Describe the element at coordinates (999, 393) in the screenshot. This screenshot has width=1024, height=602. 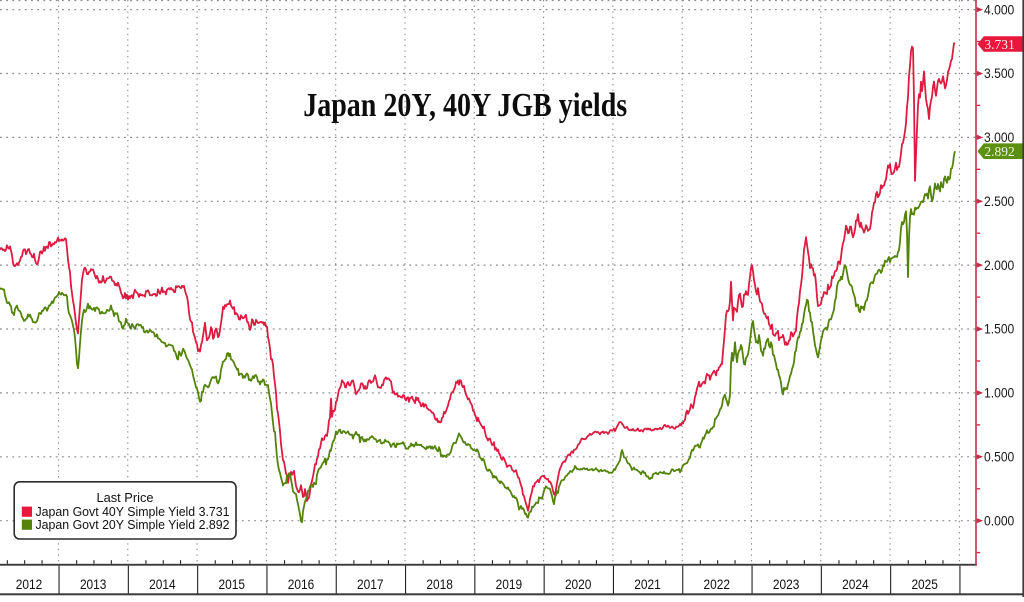
I see `svg-text: 1.000` at that location.